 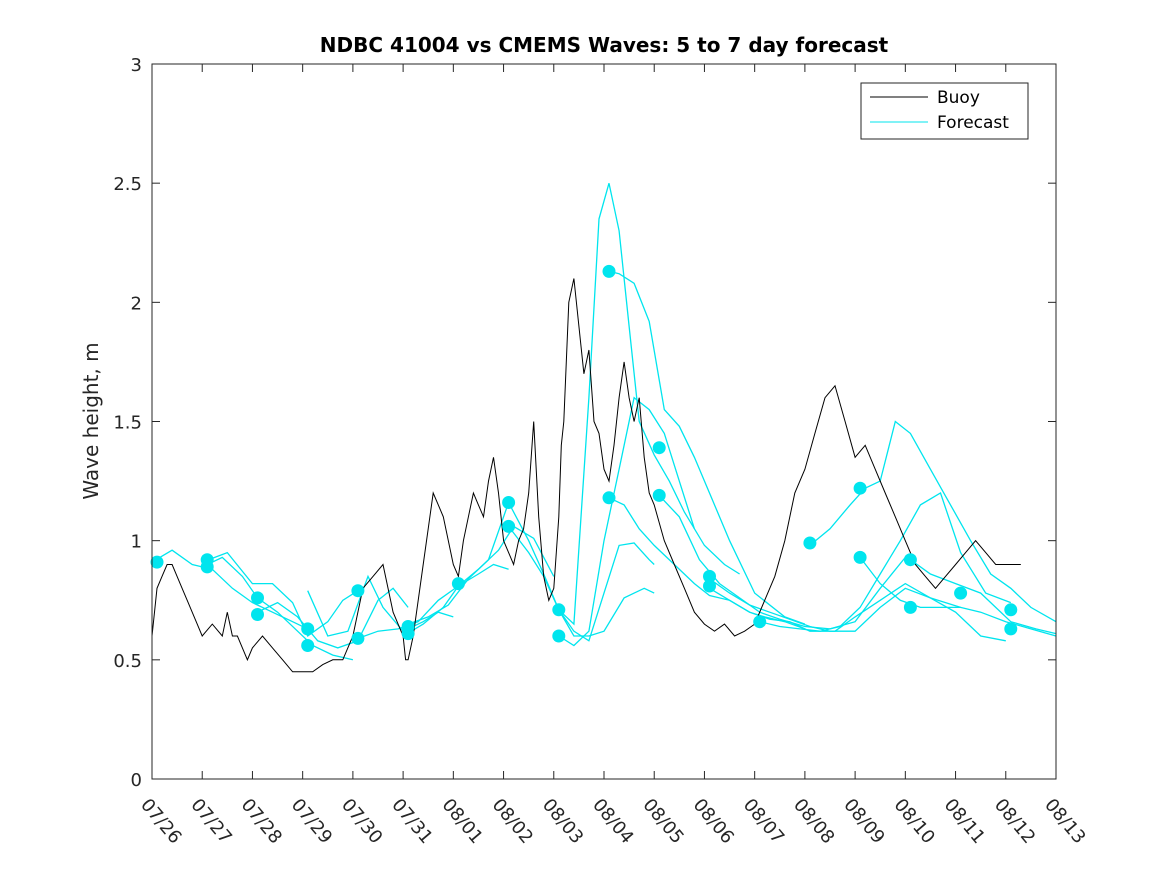 I want to click on y-tick-label: 2.5, so click(x=127, y=184).